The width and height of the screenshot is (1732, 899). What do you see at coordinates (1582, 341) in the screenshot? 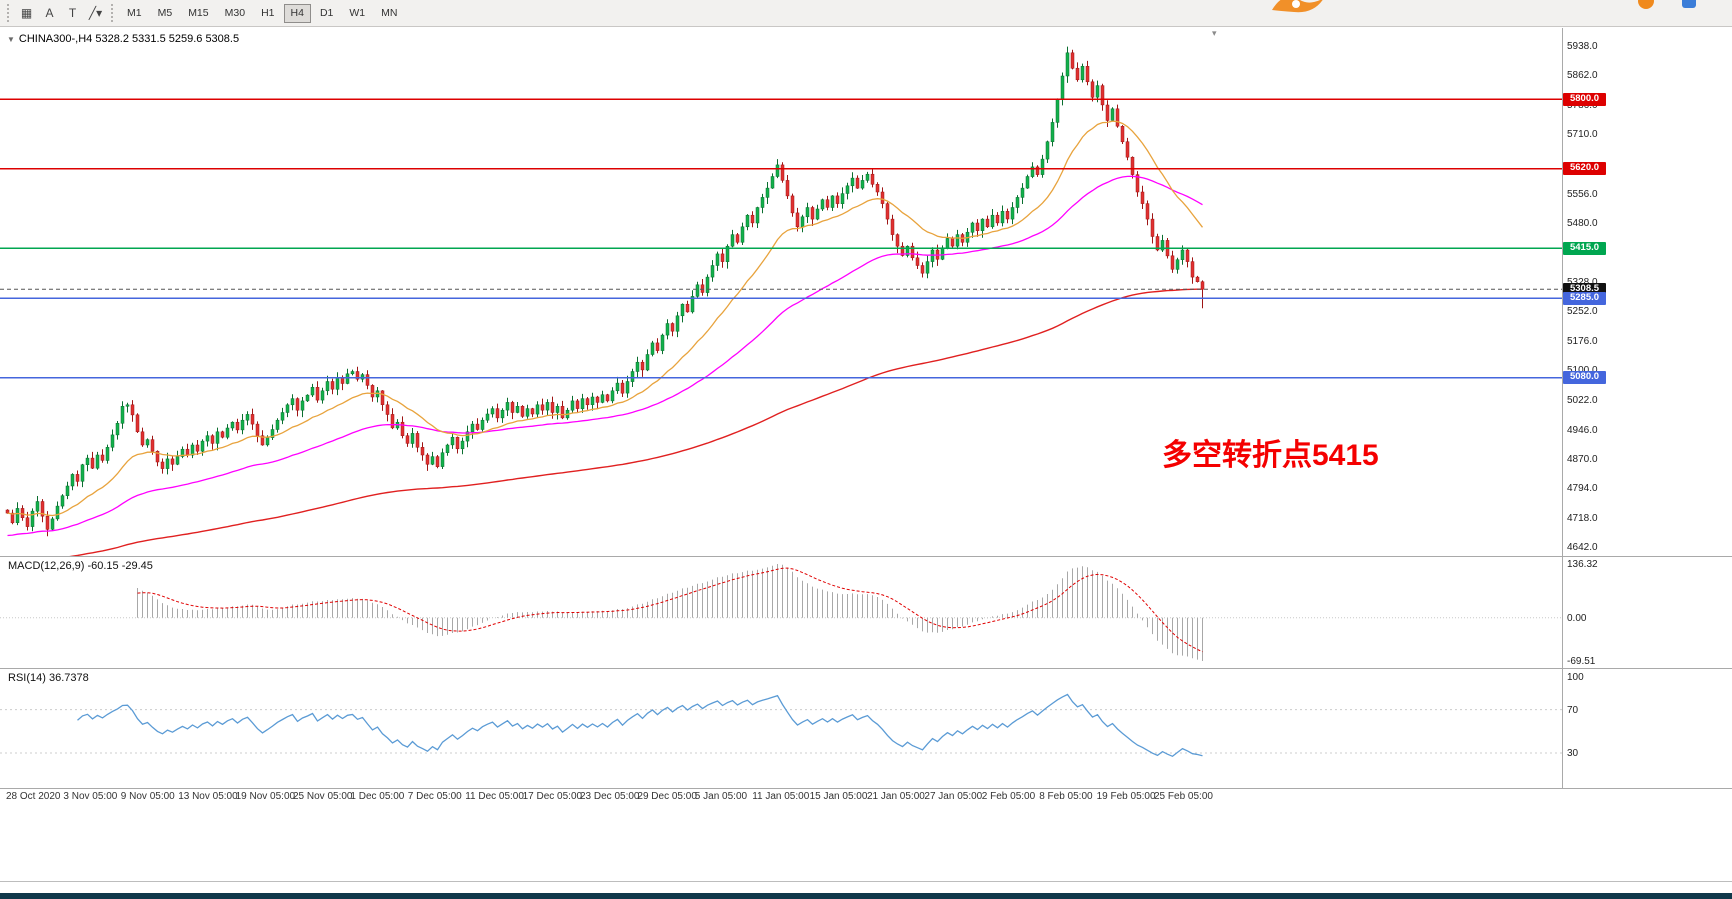
I see `price-axis-tick: 5176.0` at bounding box center [1582, 341].